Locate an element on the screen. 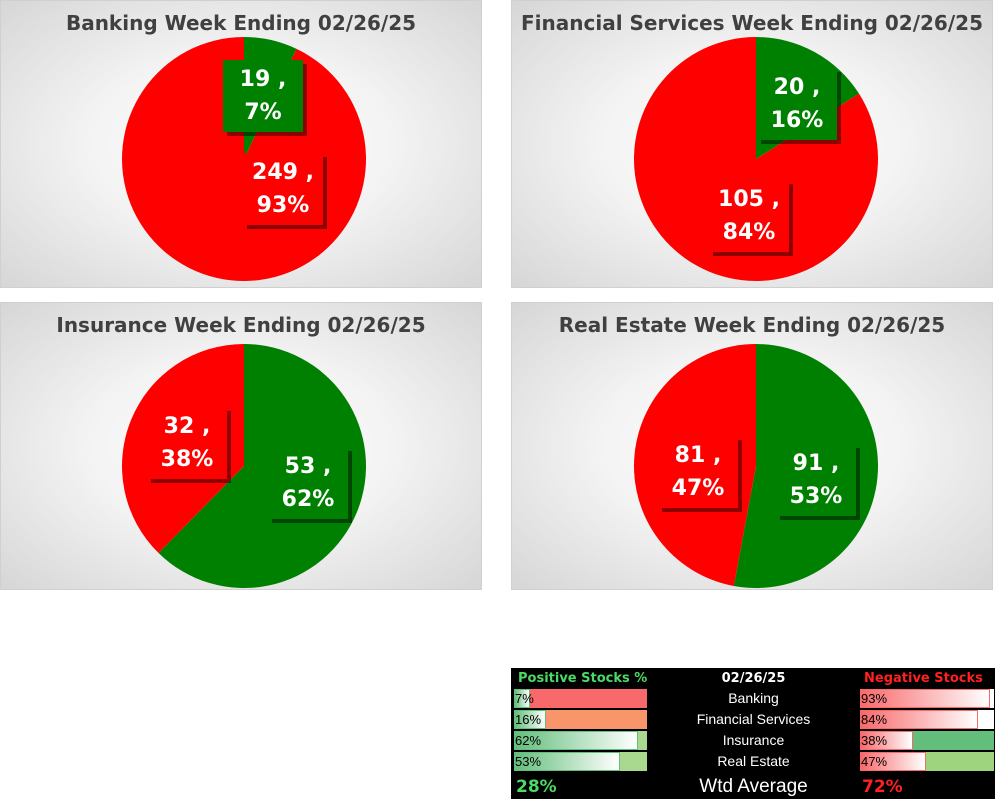  pie-slice-negative is located at coordinates (755, 159).